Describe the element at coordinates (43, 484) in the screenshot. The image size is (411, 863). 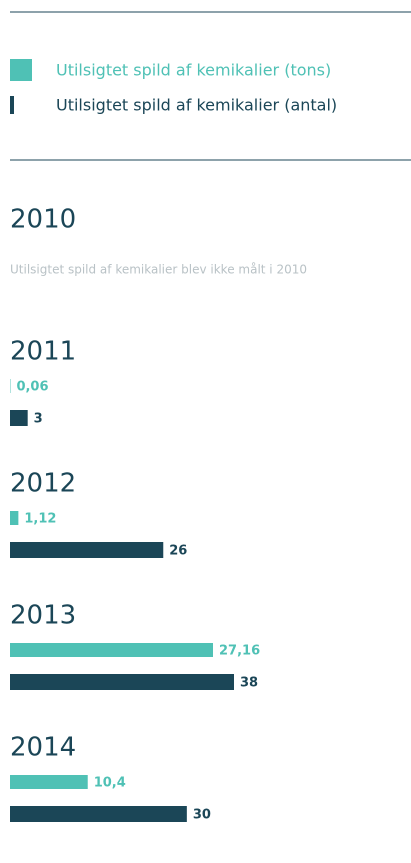
I see `year-label: 2012` at that location.